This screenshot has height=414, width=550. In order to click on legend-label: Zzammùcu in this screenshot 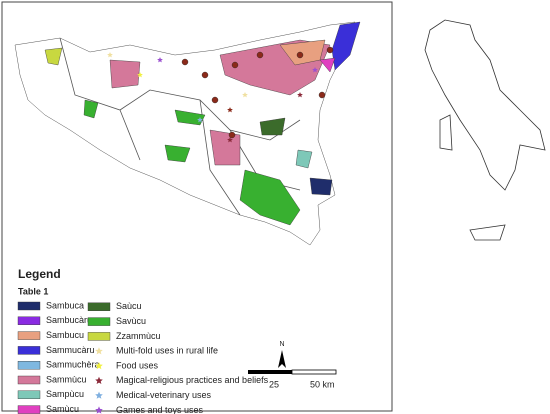, I will do `click(138, 336)`.